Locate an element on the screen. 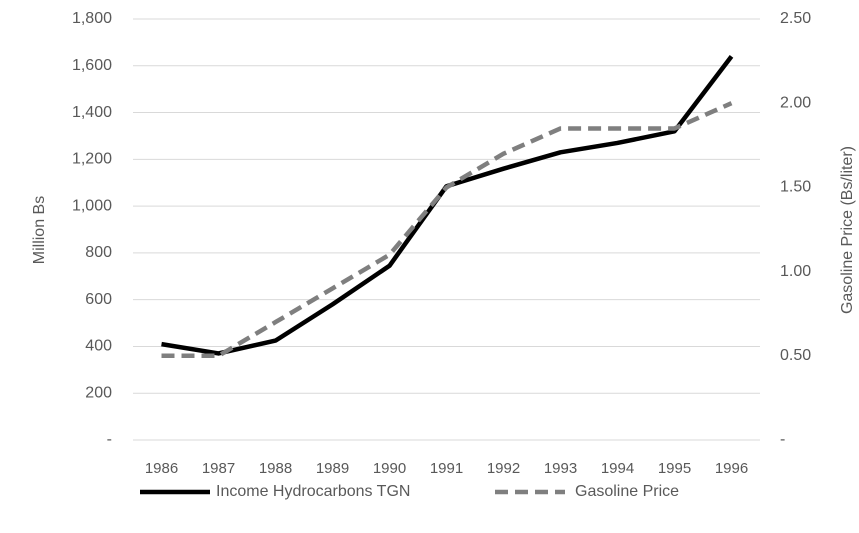  y-tick-label: 1,200 is located at coordinates (92, 159).